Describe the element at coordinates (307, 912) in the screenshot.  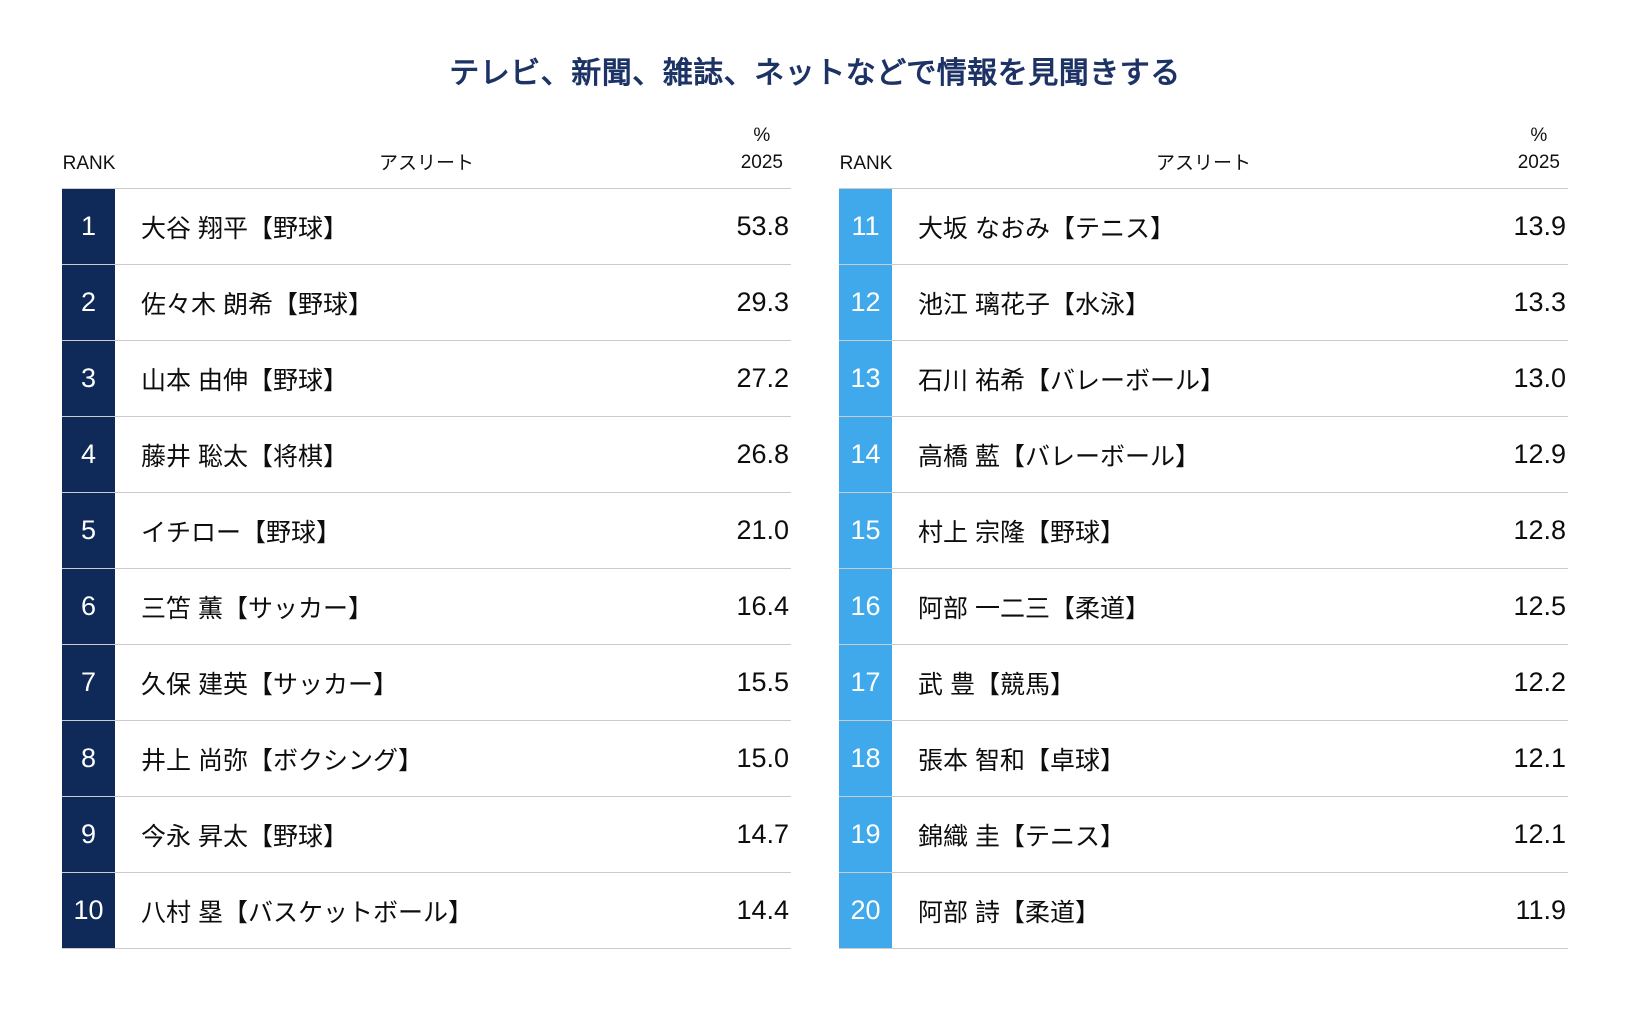
I see `athlete-name: 八村 塁【バスケットボール】` at that location.